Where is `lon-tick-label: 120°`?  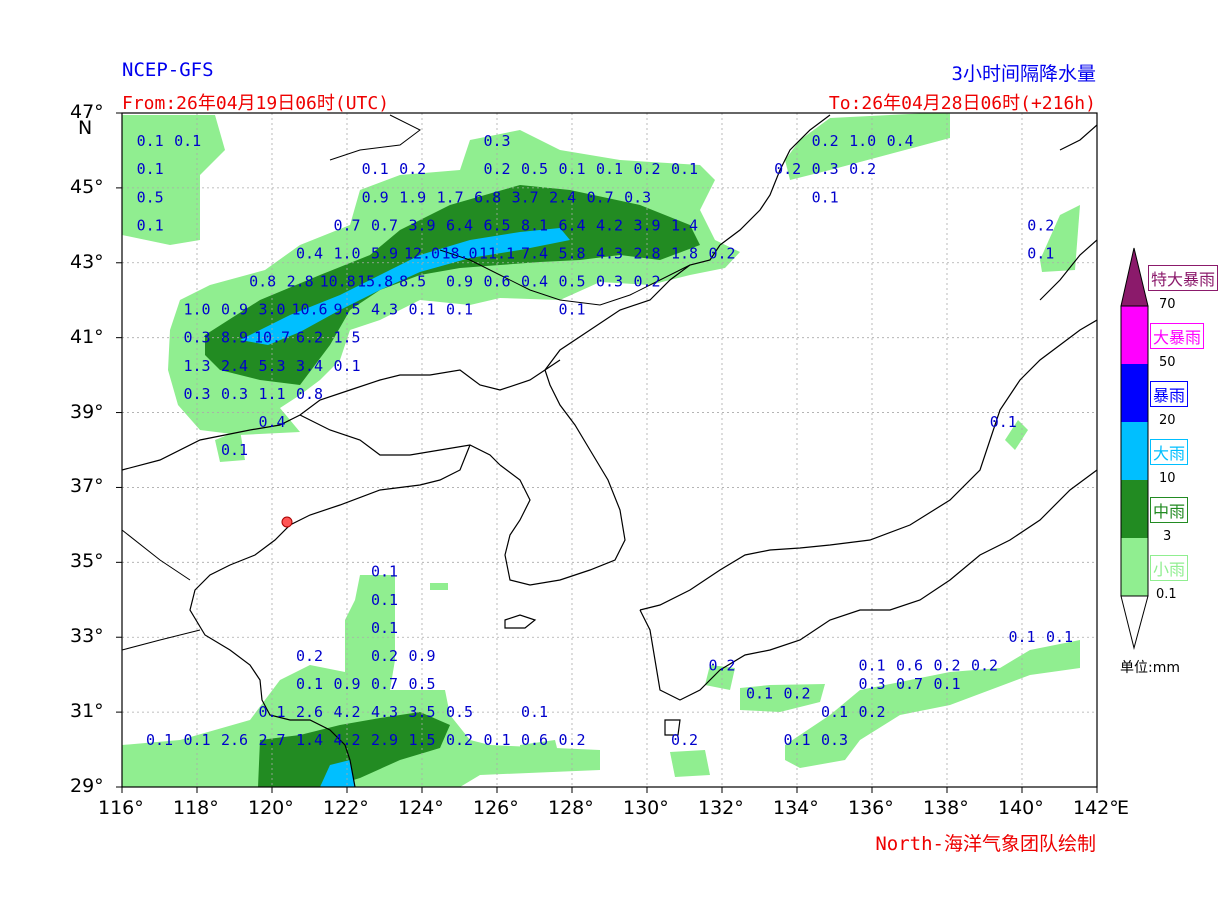 lon-tick-label: 120° is located at coordinates (271, 808).